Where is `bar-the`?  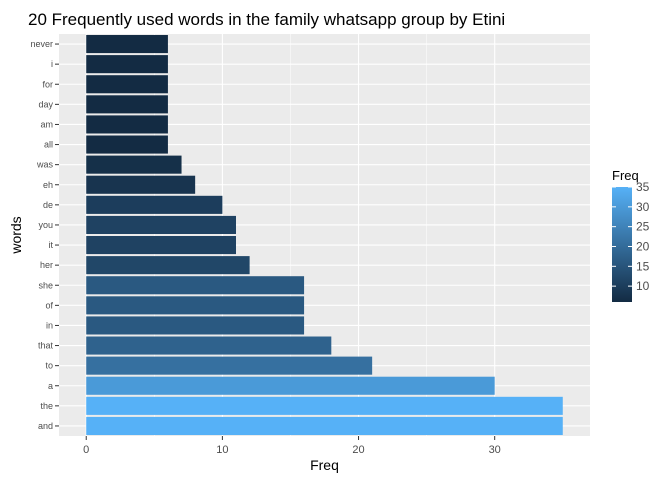
bar-the is located at coordinates (324, 405).